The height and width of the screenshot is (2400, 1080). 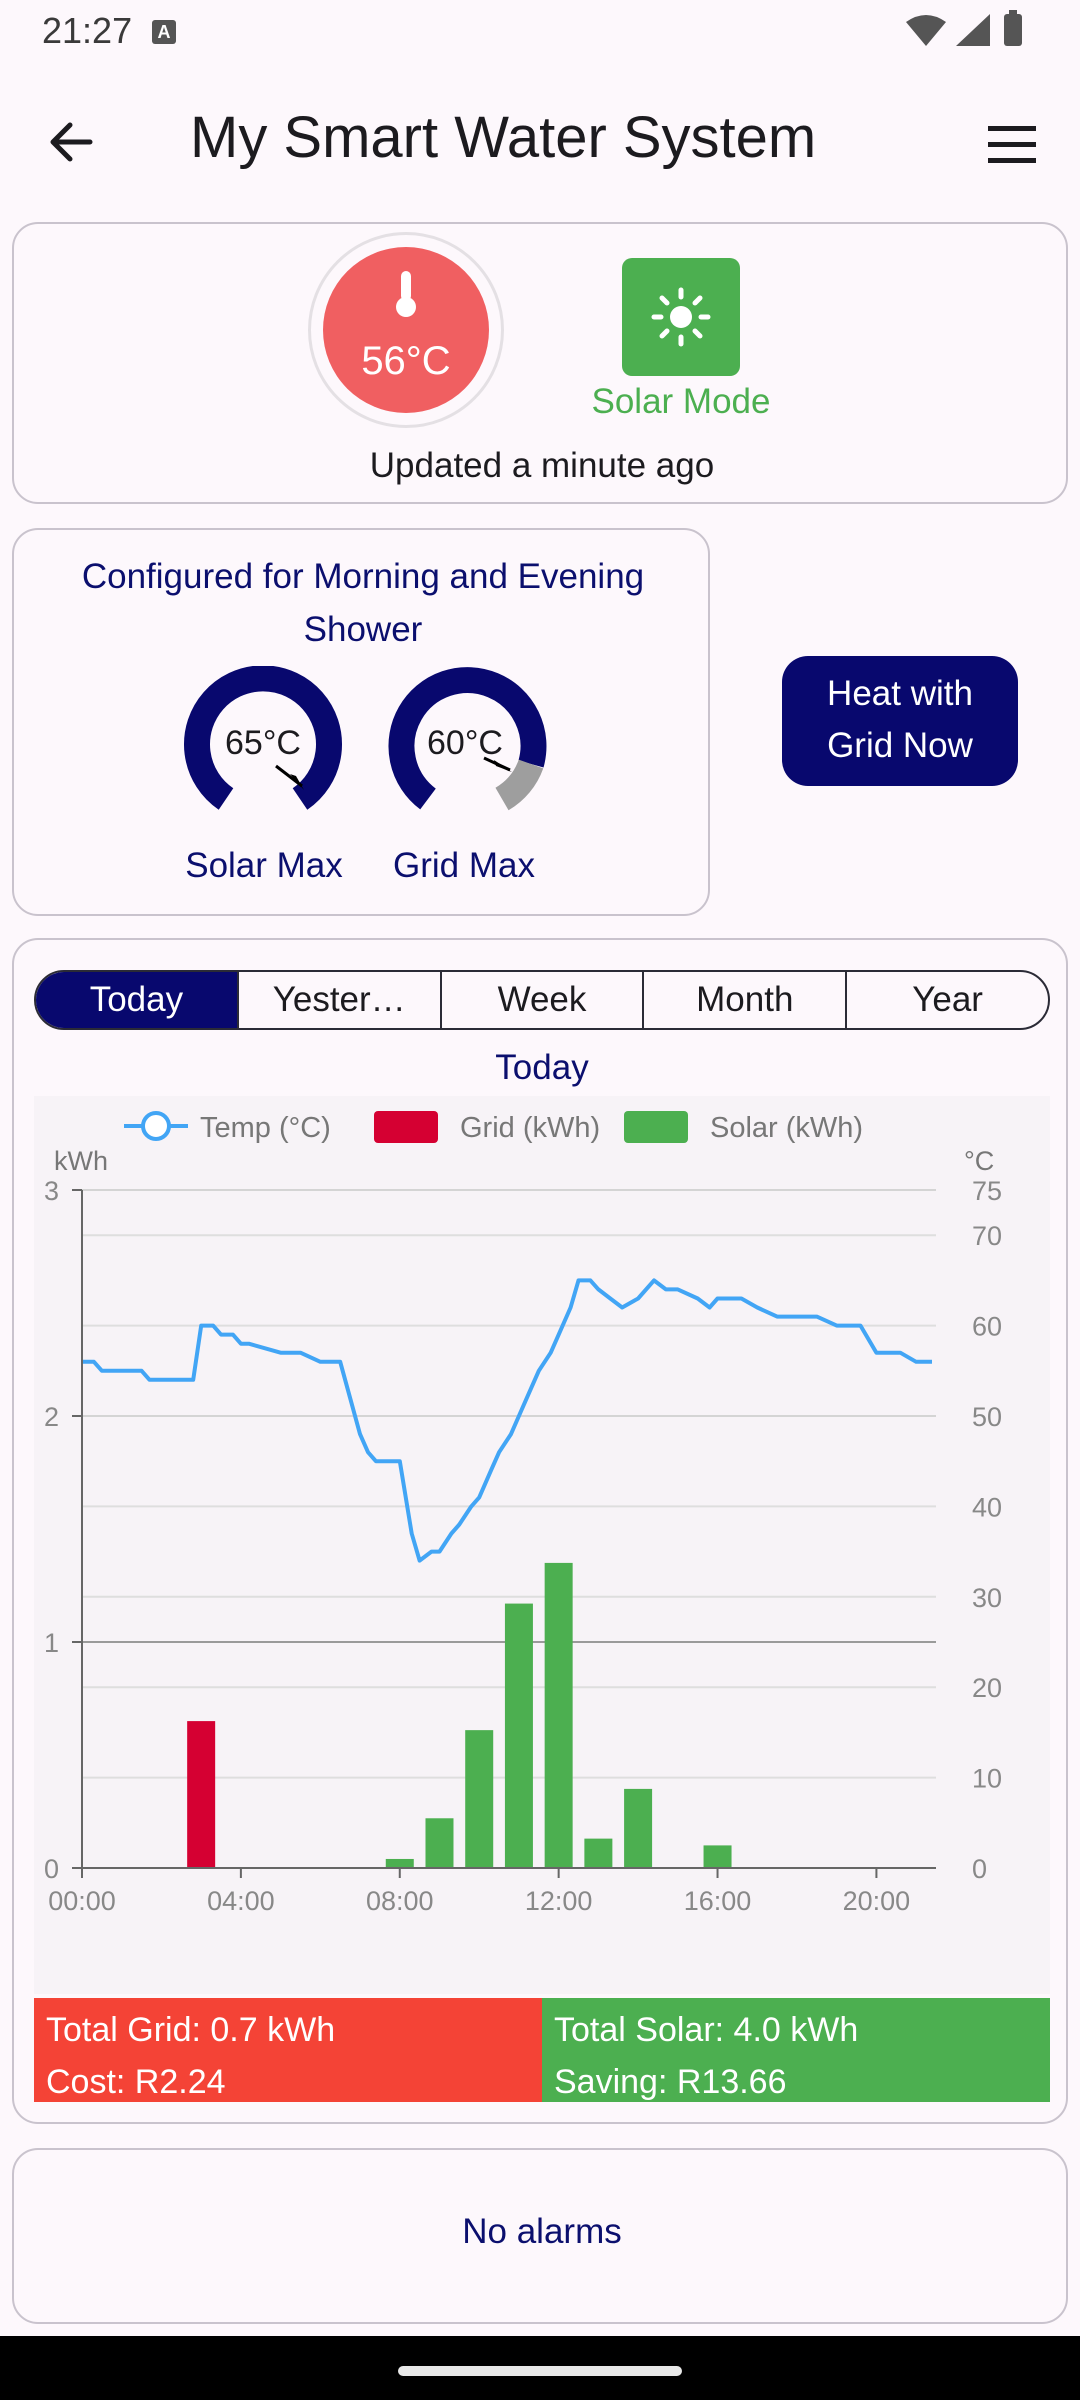 I want to click on chart-title: Today, so click(x=542, y=1067).